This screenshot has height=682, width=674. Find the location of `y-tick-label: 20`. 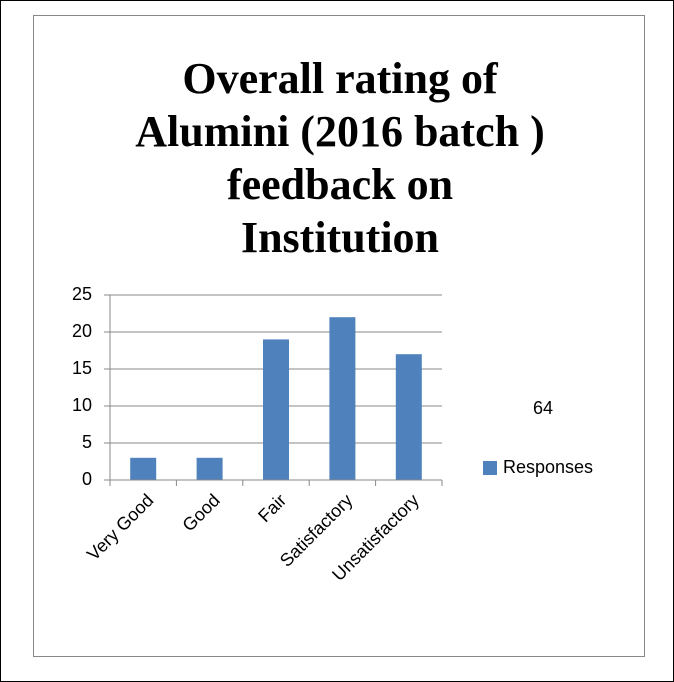

y-tick-label: 20 is located at coordinates (82, 331).